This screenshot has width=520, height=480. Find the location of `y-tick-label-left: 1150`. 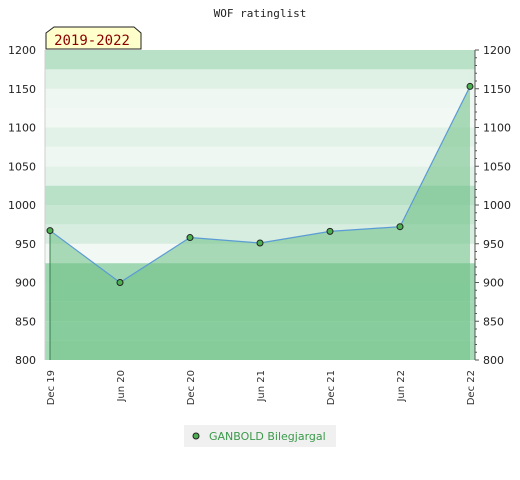

y-tick-label-left: 1150 is located at coordinates (22, 89).